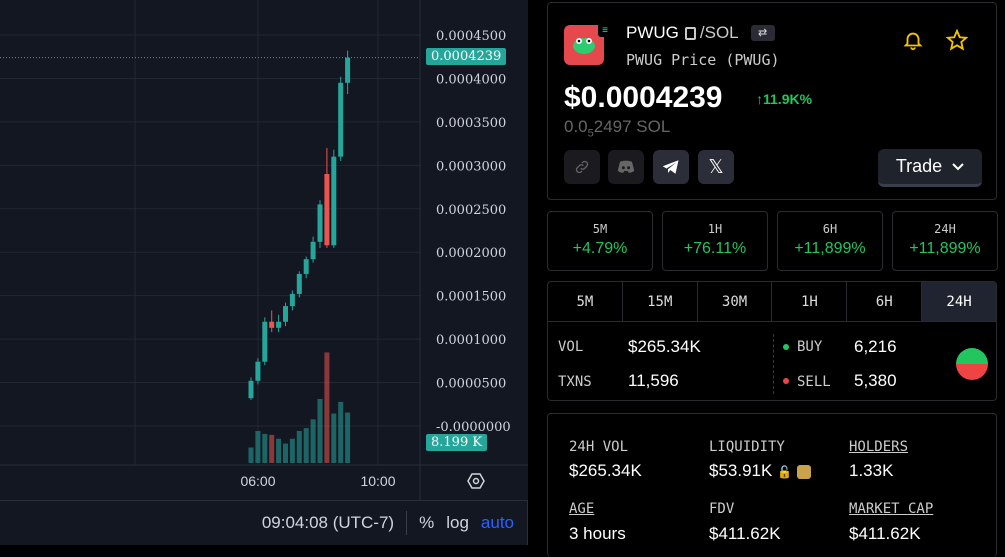 The height and width of the screenshot is (557, 1005). Describe the element at coordinates (600, 229) in the screenshot. I see `price-change-label: 5M` at that location.